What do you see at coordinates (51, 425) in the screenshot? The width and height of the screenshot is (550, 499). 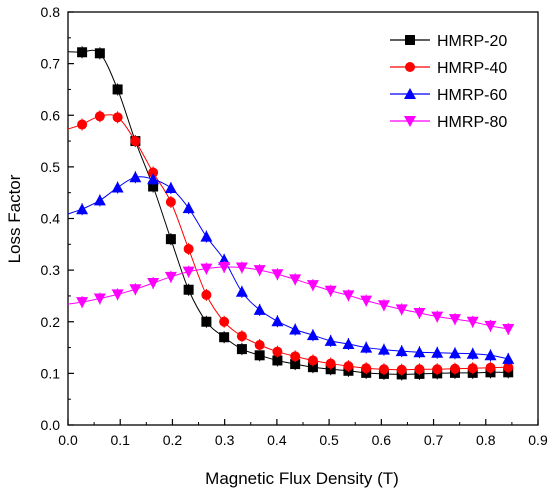 I see `y-tick-label: 0.0` at bounding box center [51, 425].